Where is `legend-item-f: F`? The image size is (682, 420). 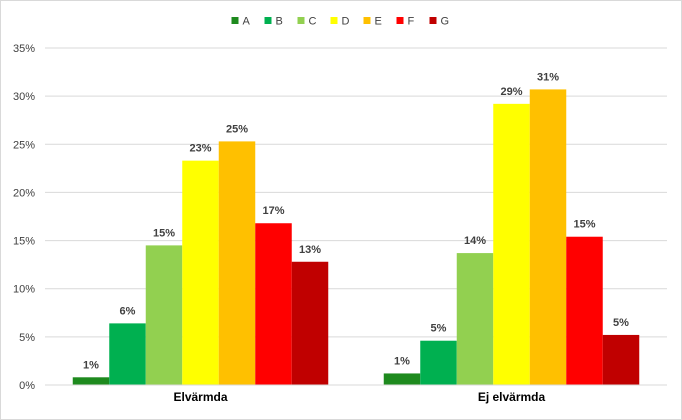 legend-item-f: F is located at coordinates (405, 22).